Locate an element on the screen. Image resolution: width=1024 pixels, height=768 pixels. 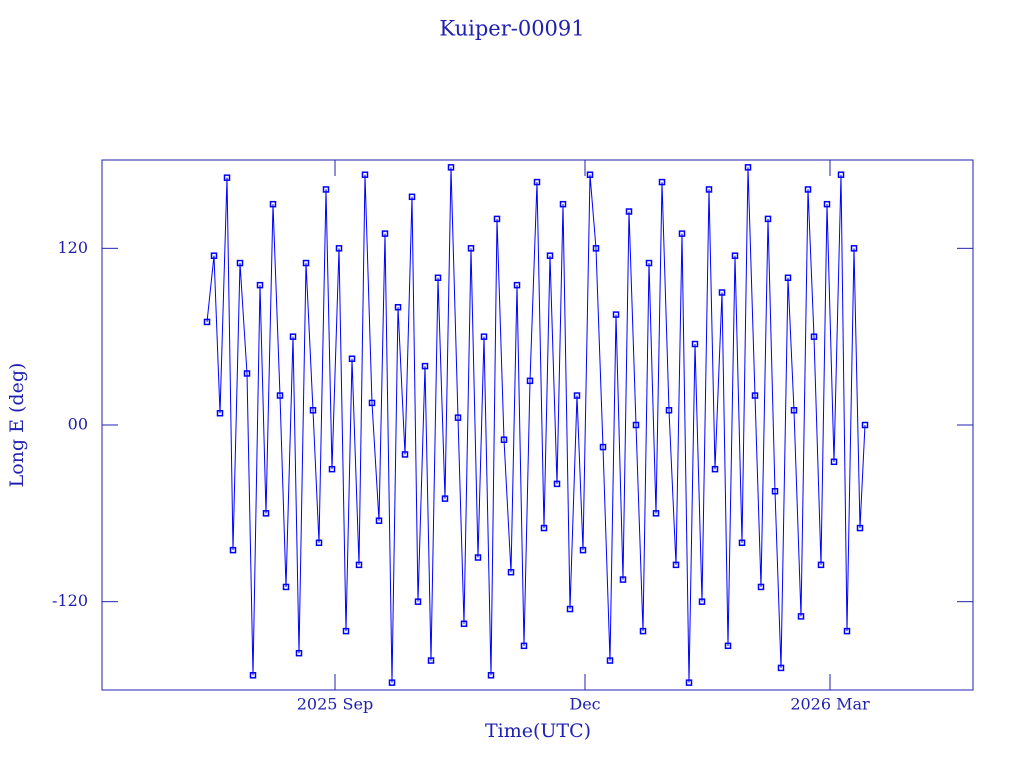
x-tick-label: Dec is located at coordinates (584, 704).